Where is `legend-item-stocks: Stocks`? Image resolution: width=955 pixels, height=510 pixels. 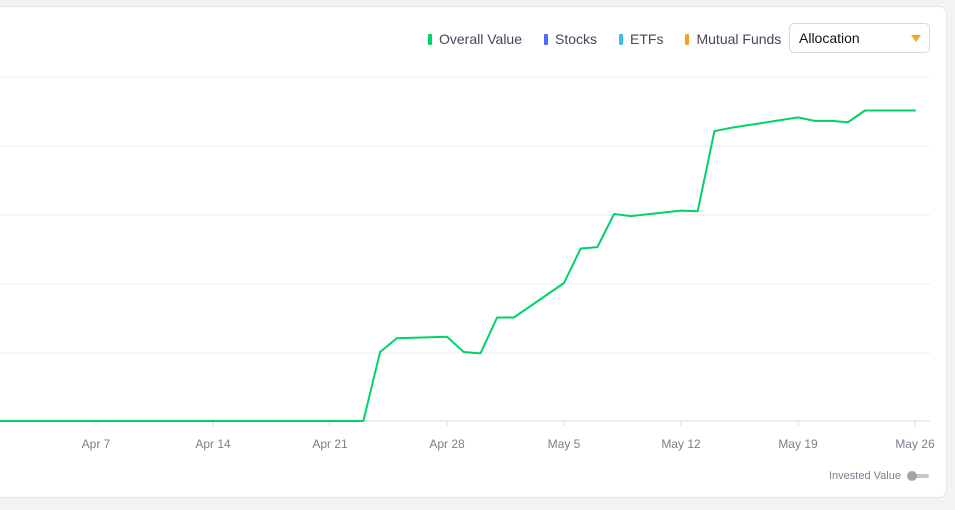
legend-item-stocks: Stocks is located at coordinates (570, 39).